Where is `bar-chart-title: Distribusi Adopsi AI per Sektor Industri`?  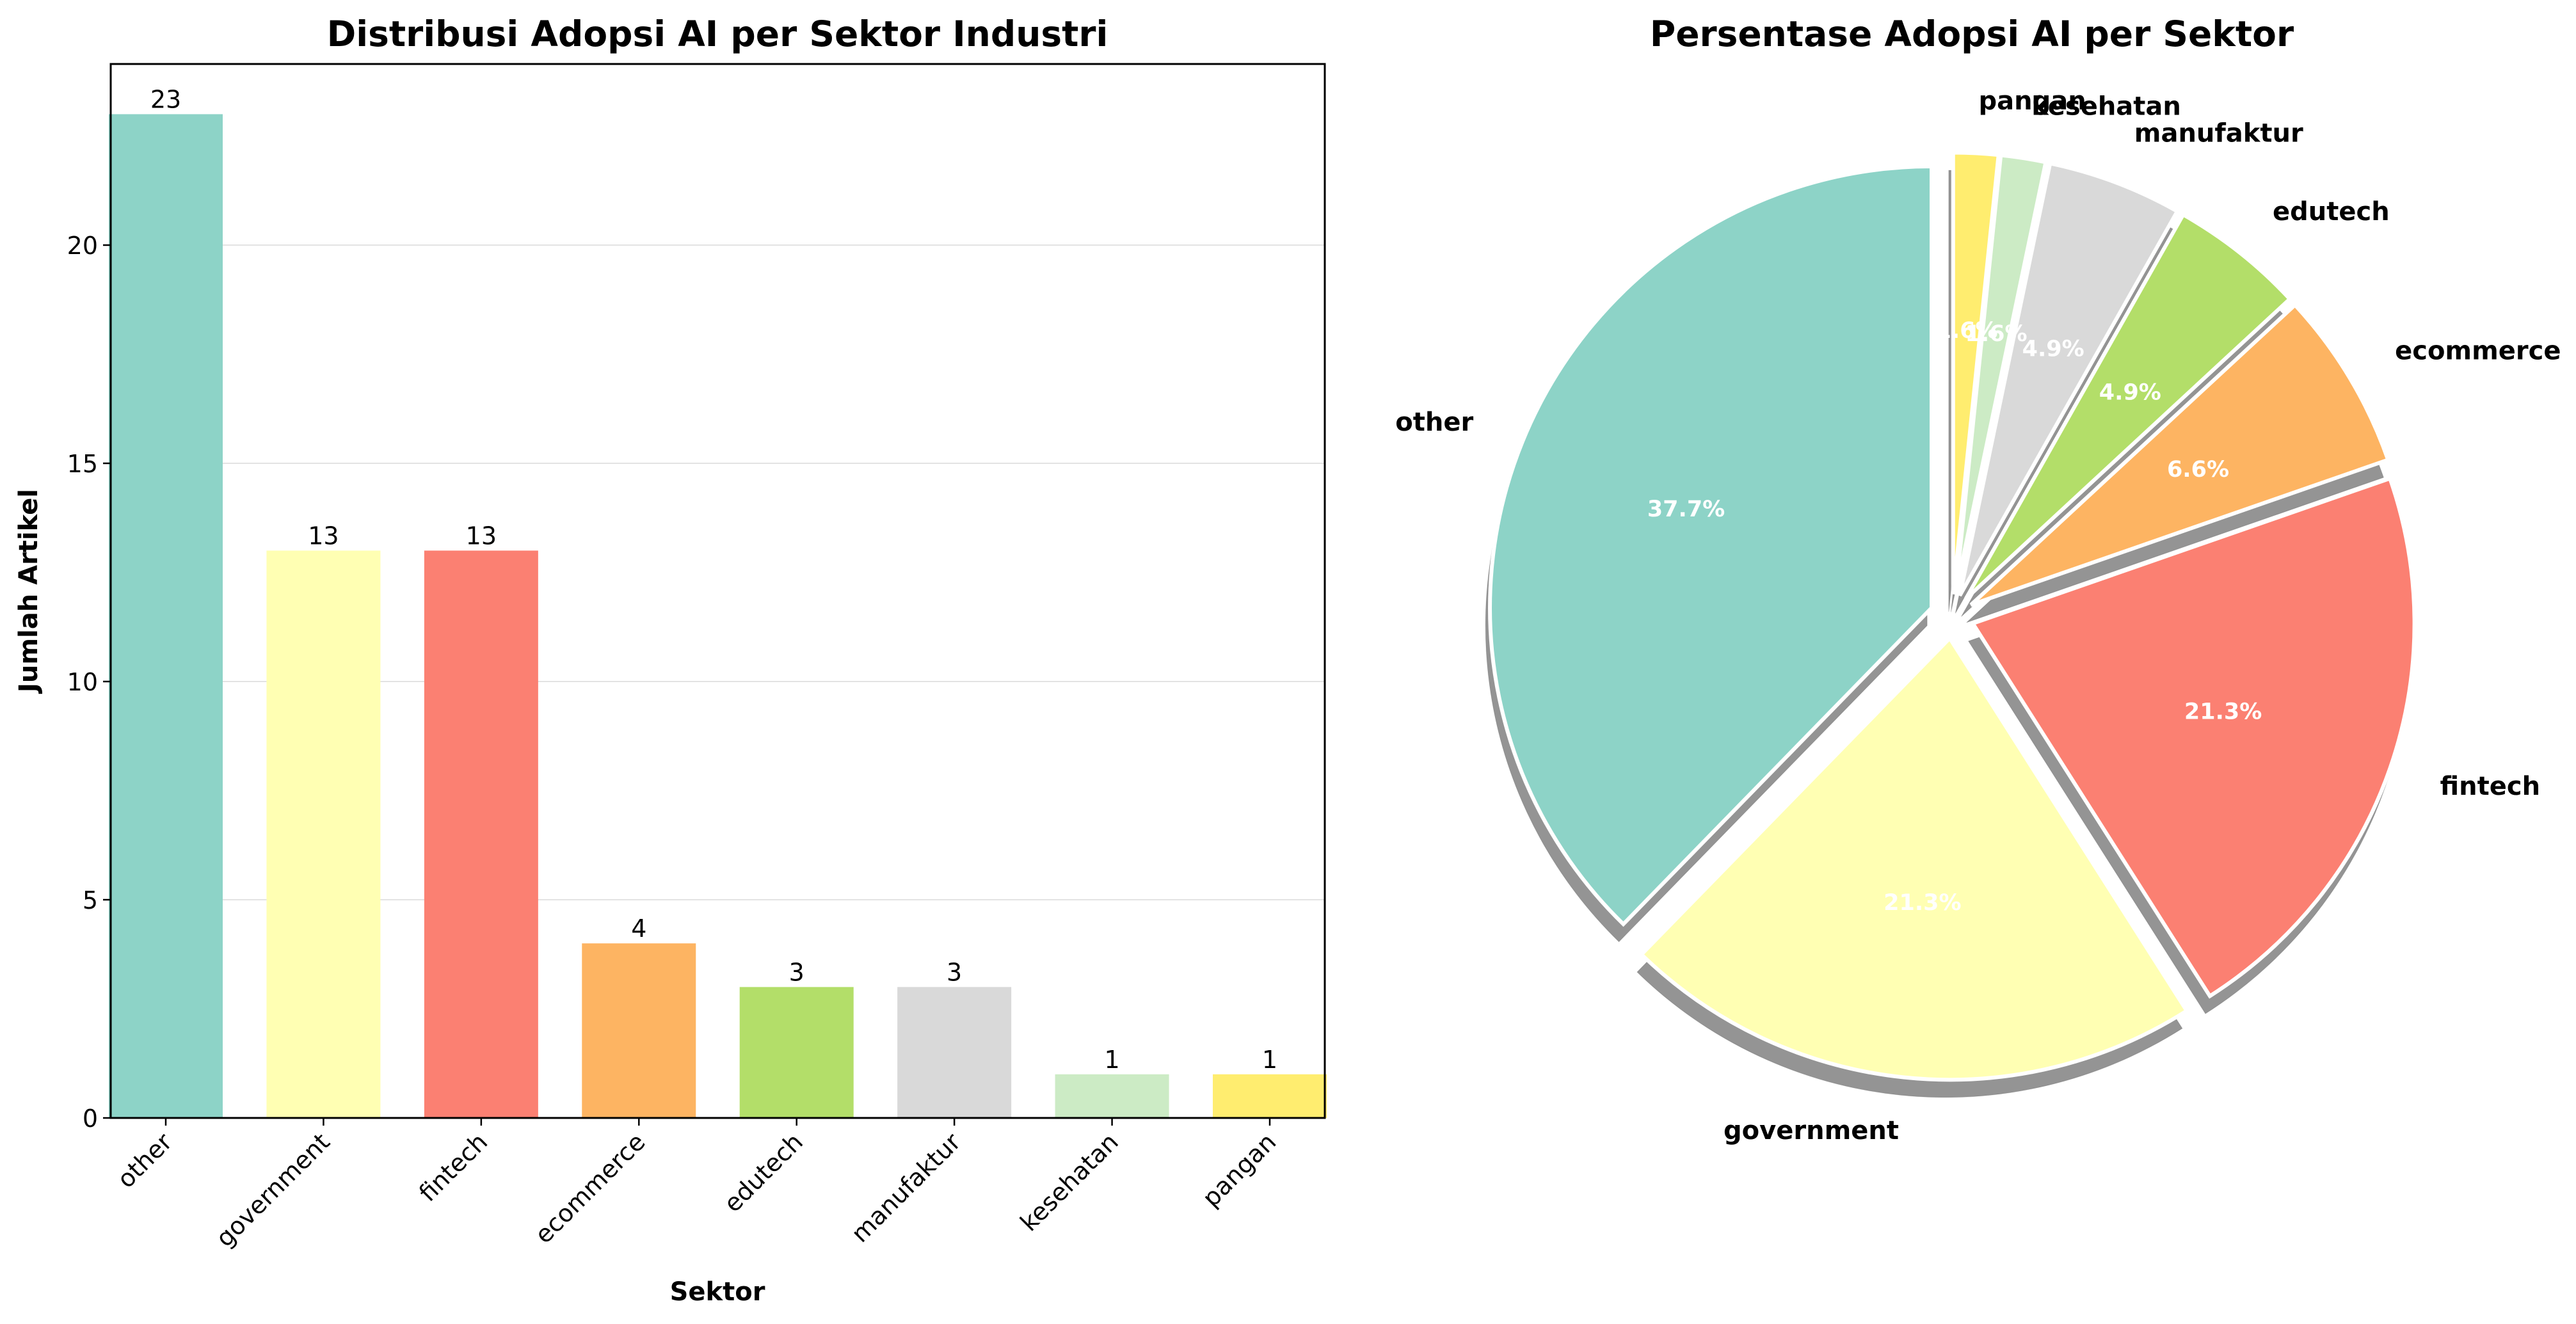 bar-chart-title: Distribusi Adopsi AI per Sektor Industri is located at coordinates (717, 33).